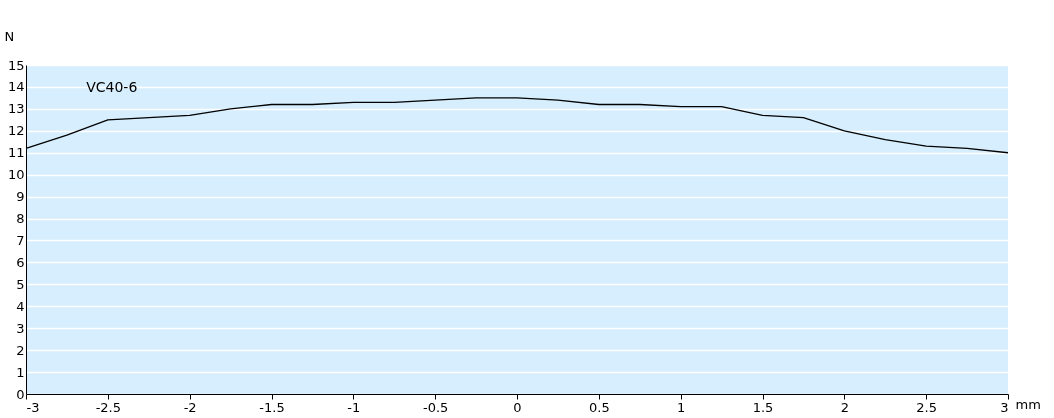  What do you see at coordinates (599, 407) in the screenshot?
I see `x-tick-label: 0.5` at bounding box center [599, 407].